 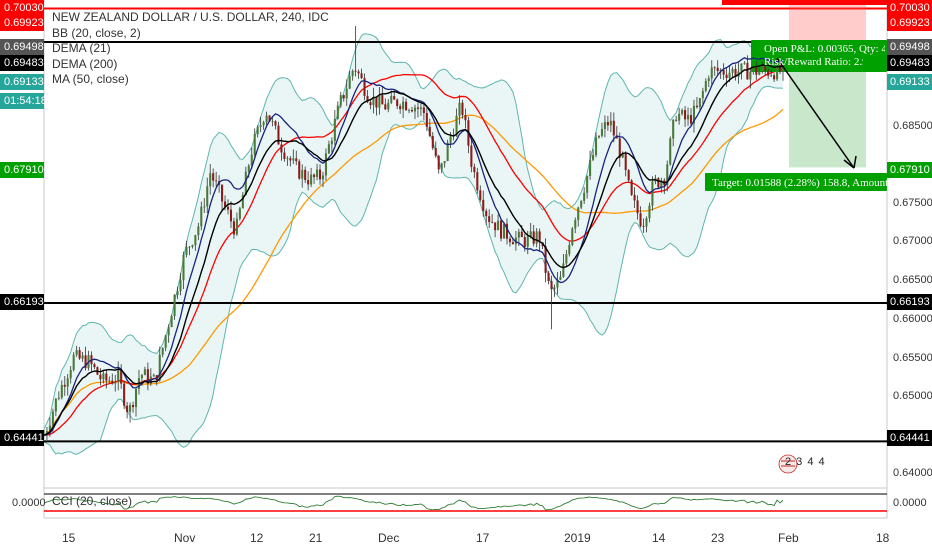 What do you see at coordinates (22, 63) in the screenshot?
I see `left-price-label-level: 0.69483` at bounding box center [22, 63].